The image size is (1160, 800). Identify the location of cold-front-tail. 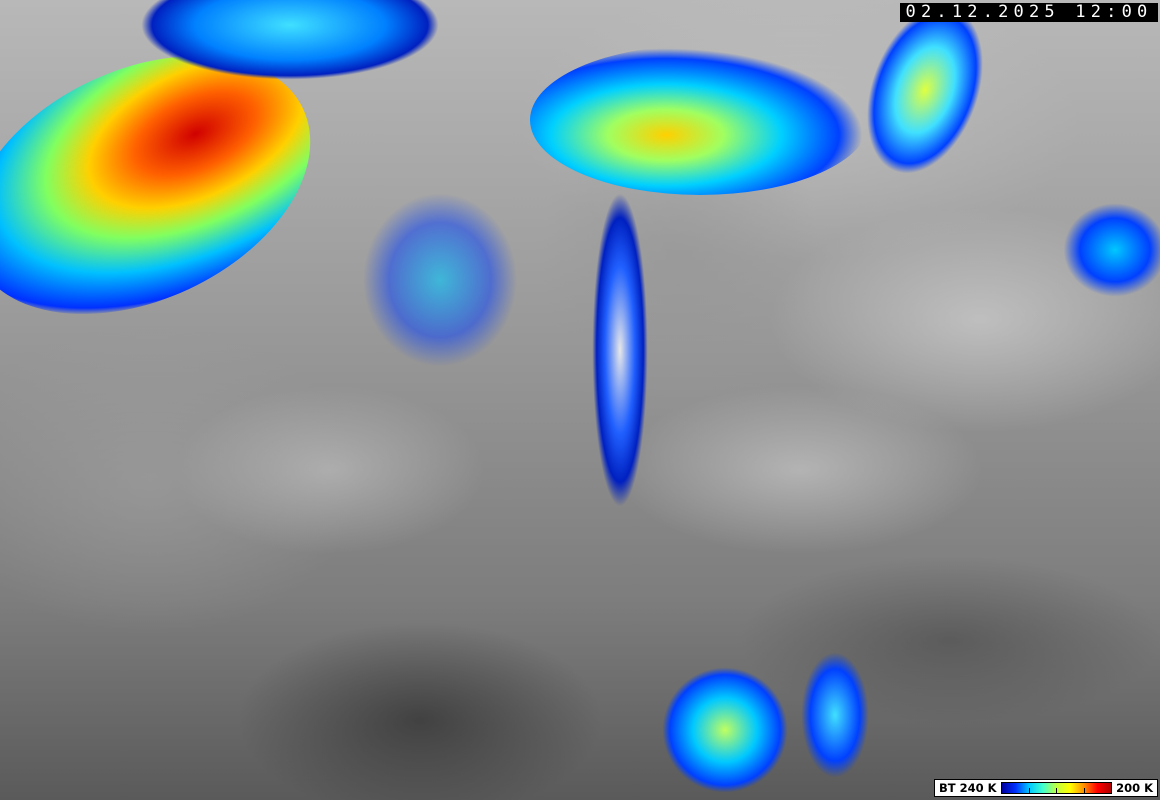
(620, 350).